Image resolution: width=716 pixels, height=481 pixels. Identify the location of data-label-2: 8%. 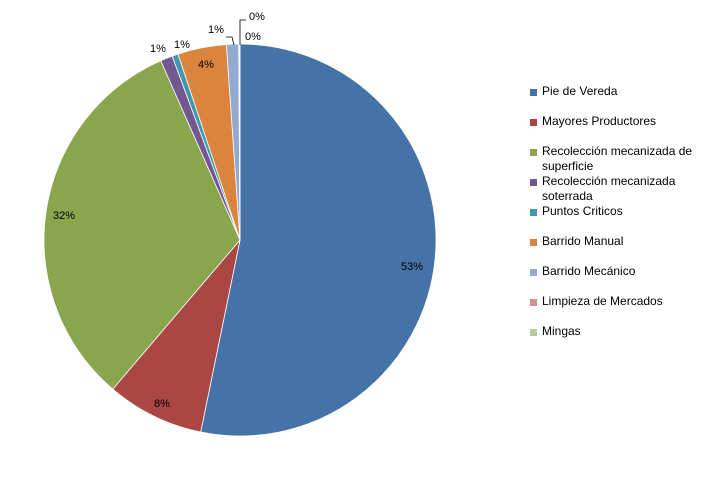
(162, 404).